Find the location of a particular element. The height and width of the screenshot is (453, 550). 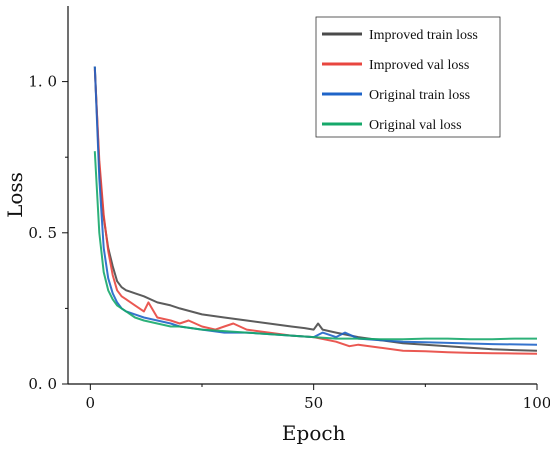

legend-label: Original val loss is located at coordinates (415, 125).